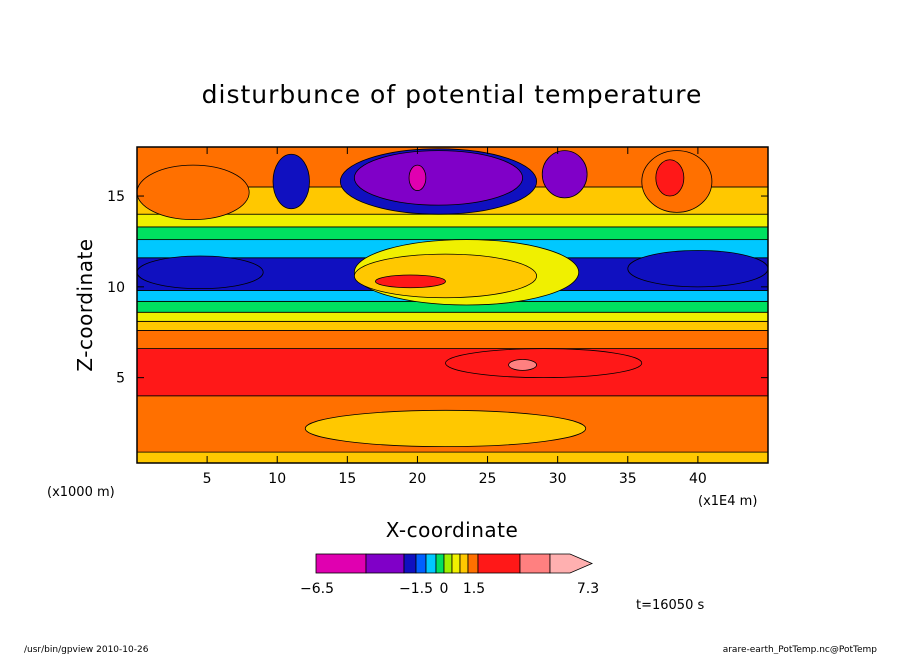 Image resolution: width=904 pixels, height=654 pixels. I want to click on colorbar-label-3: 1.5, so click(474, 589).